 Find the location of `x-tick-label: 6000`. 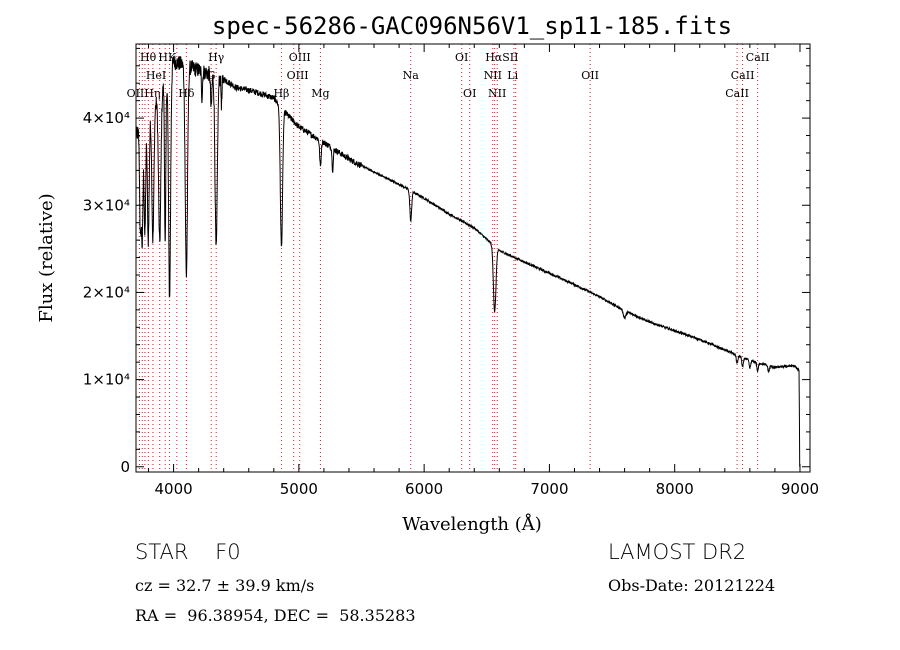

x-tick-label: 6000 is located at coordinates (424, 489).